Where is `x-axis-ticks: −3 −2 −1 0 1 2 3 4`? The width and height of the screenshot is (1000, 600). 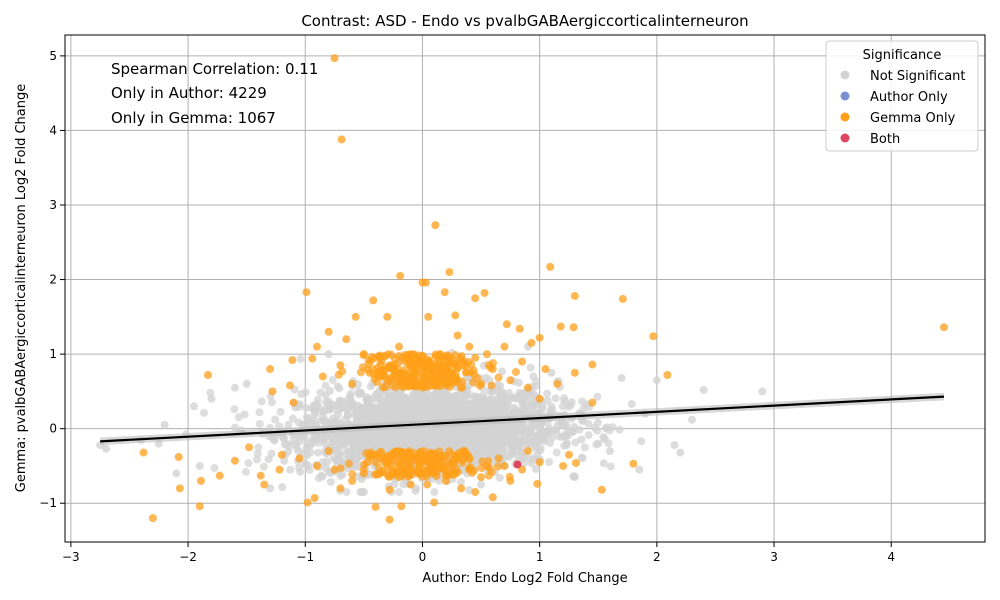
x-axis-ticks: −3 −2 −1 0 1 2 3 4 is located at coordinates (478, 553).